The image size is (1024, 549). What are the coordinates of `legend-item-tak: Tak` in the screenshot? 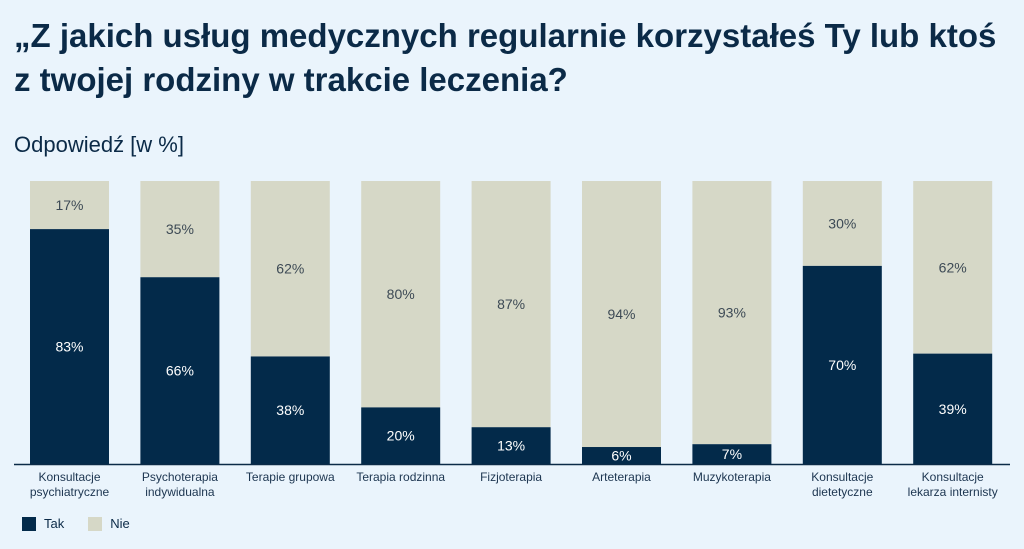 It's located at (43, 523).